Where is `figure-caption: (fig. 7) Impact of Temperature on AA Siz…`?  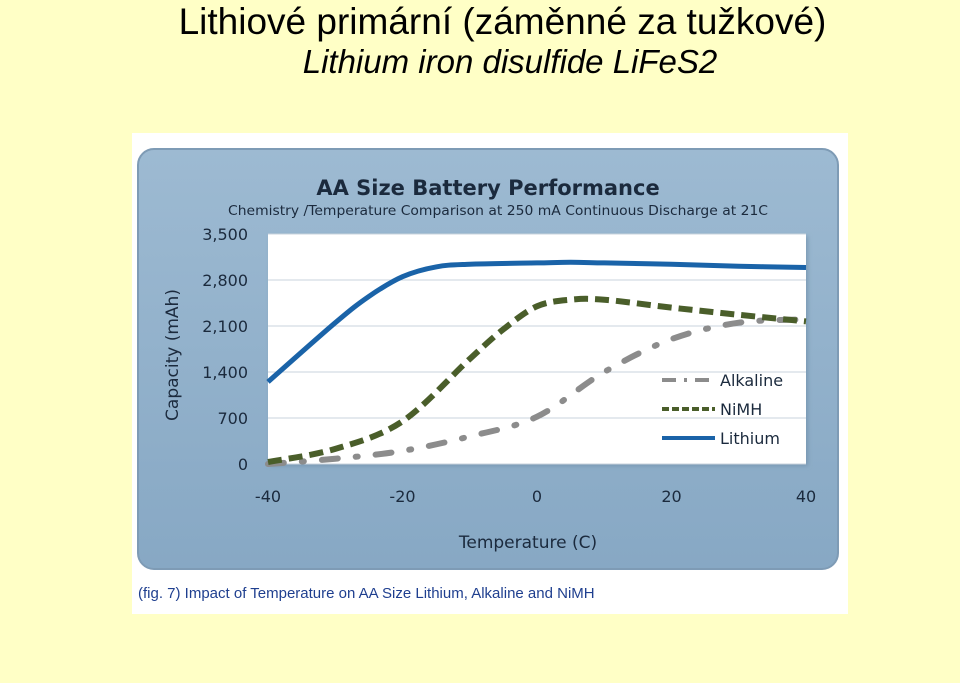
figure-caption: (fig. 7) Impact of Temperature on AA Siz… is located at coordinates (366, 593).